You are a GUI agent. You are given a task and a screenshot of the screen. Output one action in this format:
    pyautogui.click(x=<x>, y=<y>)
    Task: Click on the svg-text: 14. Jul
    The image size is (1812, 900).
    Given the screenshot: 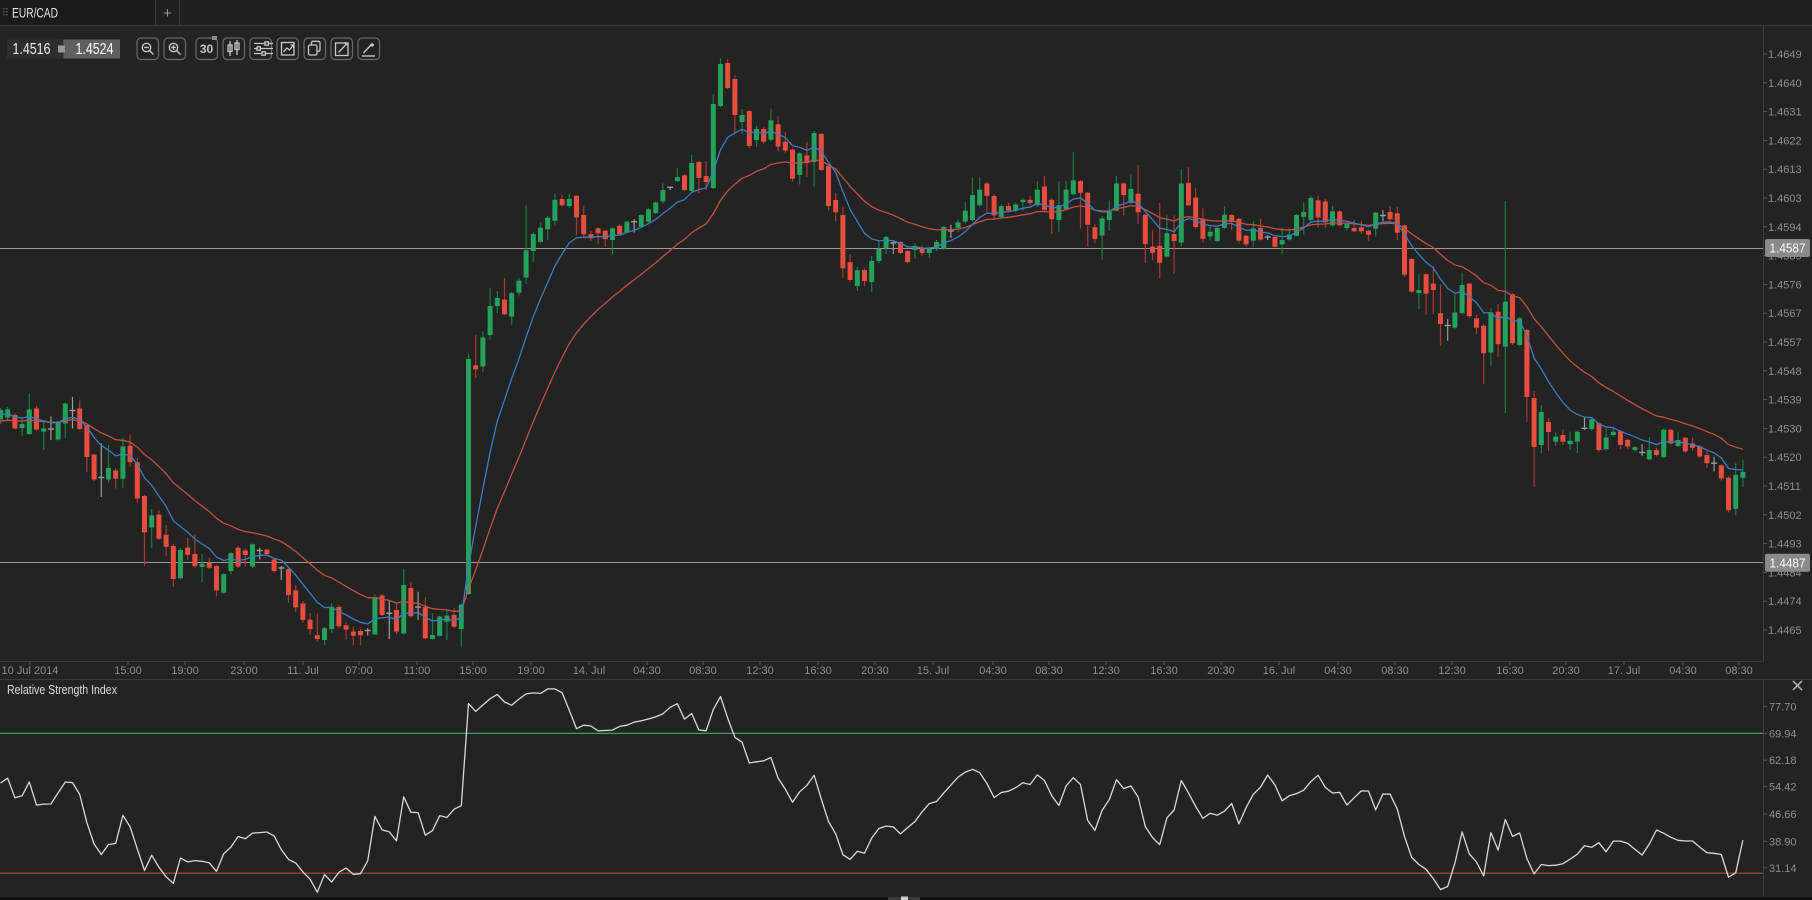 What is the action you would take?
    pyautogui.click(x=589, y=671)
    